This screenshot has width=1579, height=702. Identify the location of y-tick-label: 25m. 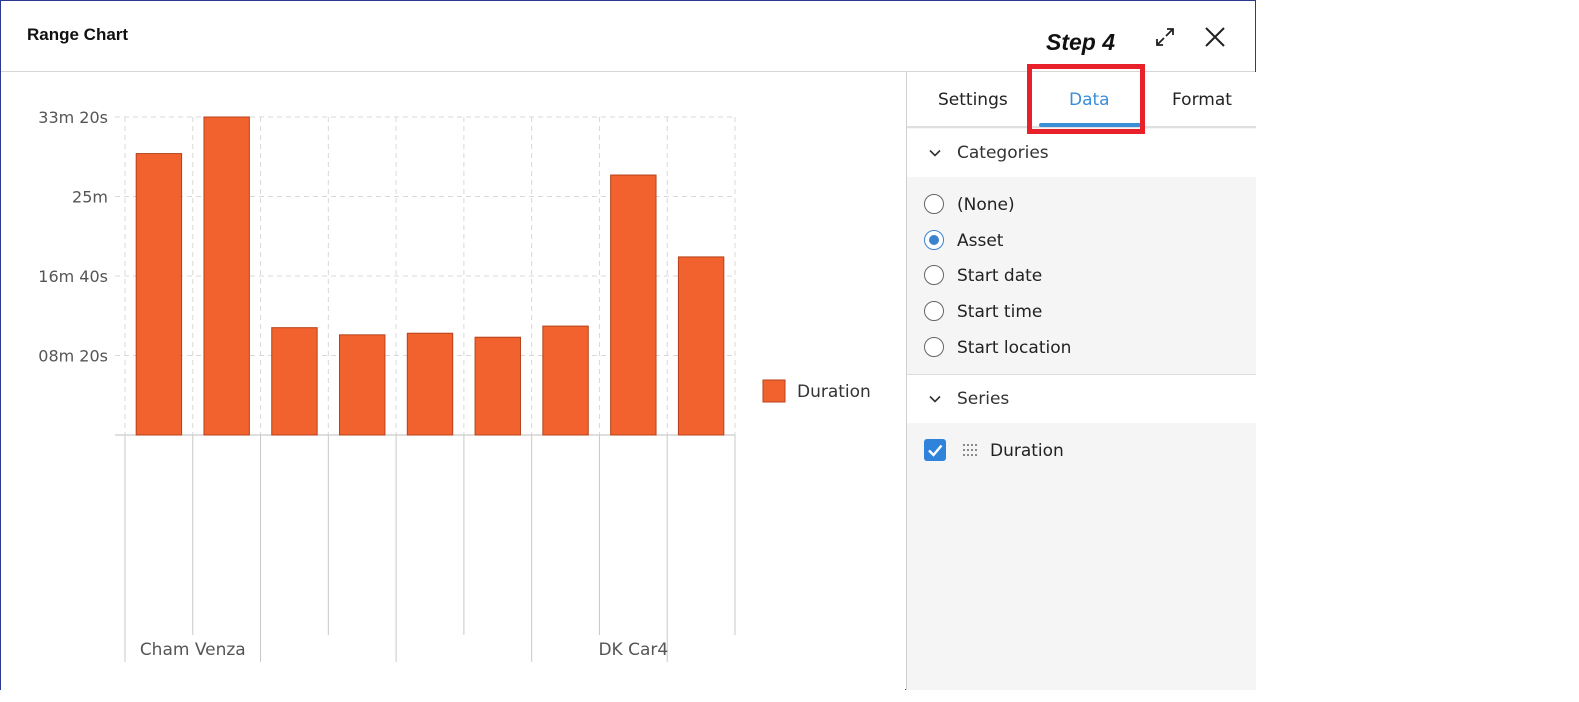
(90, 197).